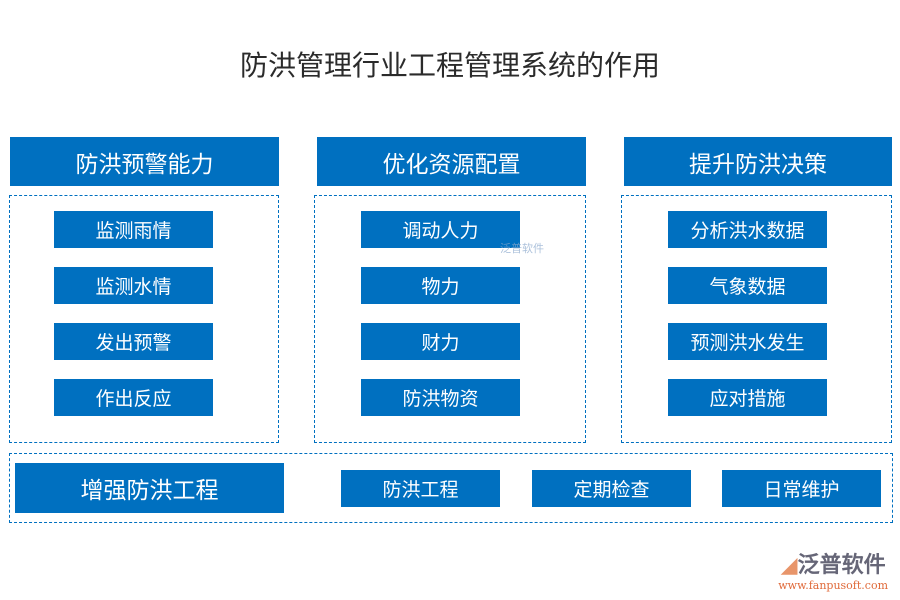 The width and height of the screenshot is (900, 600). What do you see at coordinates (451, 161) in the screenshot?
I see `column-header: 优化资源配置` at bounding box center [451, 161].